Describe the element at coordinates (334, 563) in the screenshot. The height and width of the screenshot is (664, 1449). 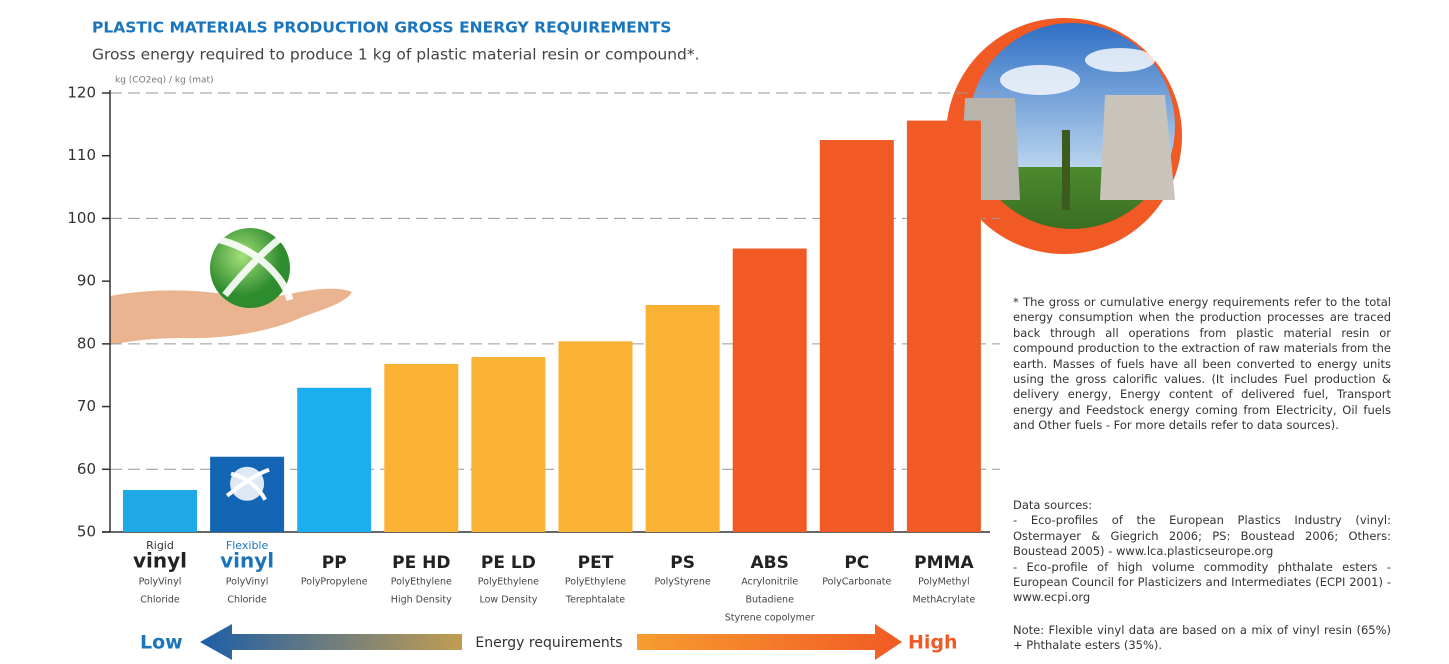
I see `x-tick-label: PP` at that location.